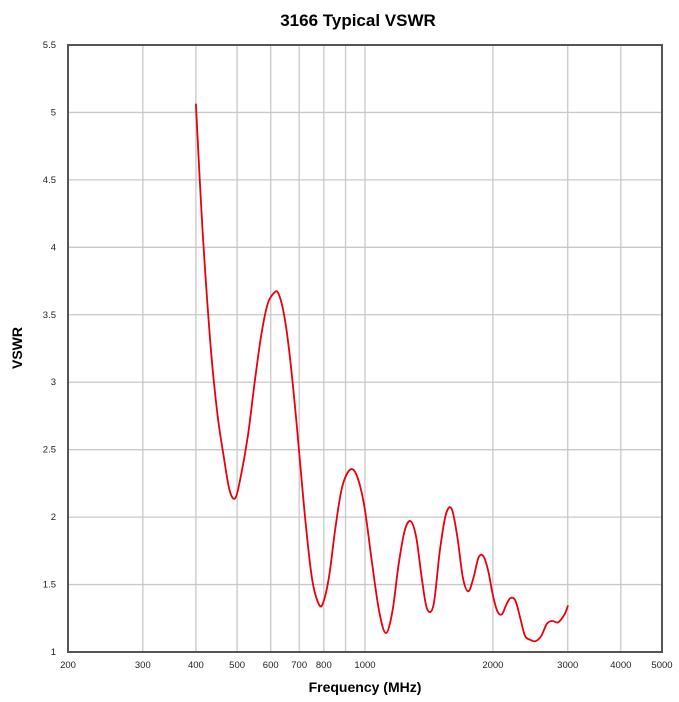 Image resolution: width=679 pixels, height=702 pixels. Describe the element at coordinates (324, 665) in the screenshot. I see `x-tick-label: 800` at that location.